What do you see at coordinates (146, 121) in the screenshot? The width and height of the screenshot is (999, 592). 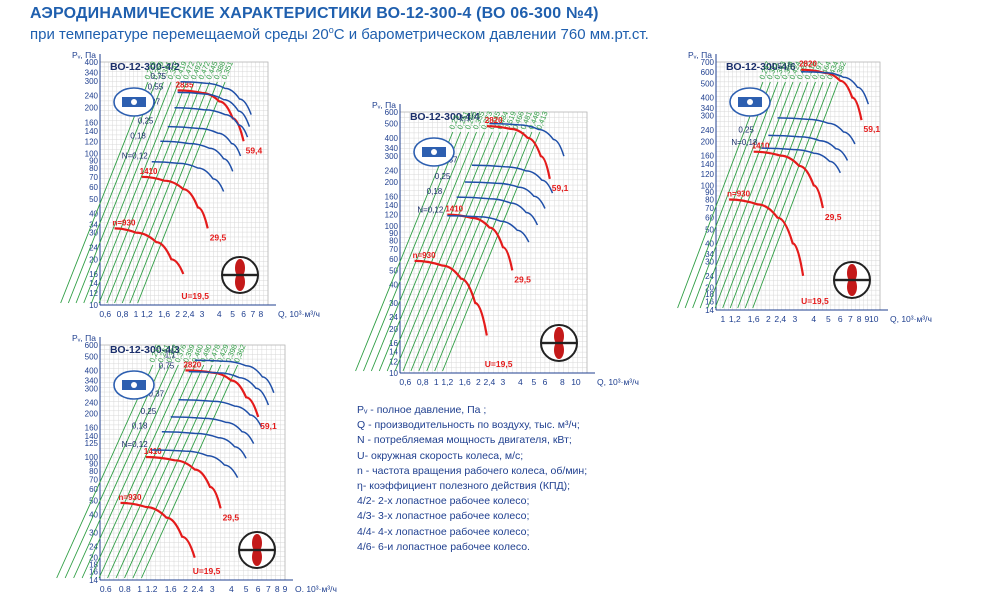 I see `power-label: 0,25` at bounding box center [146, 121].